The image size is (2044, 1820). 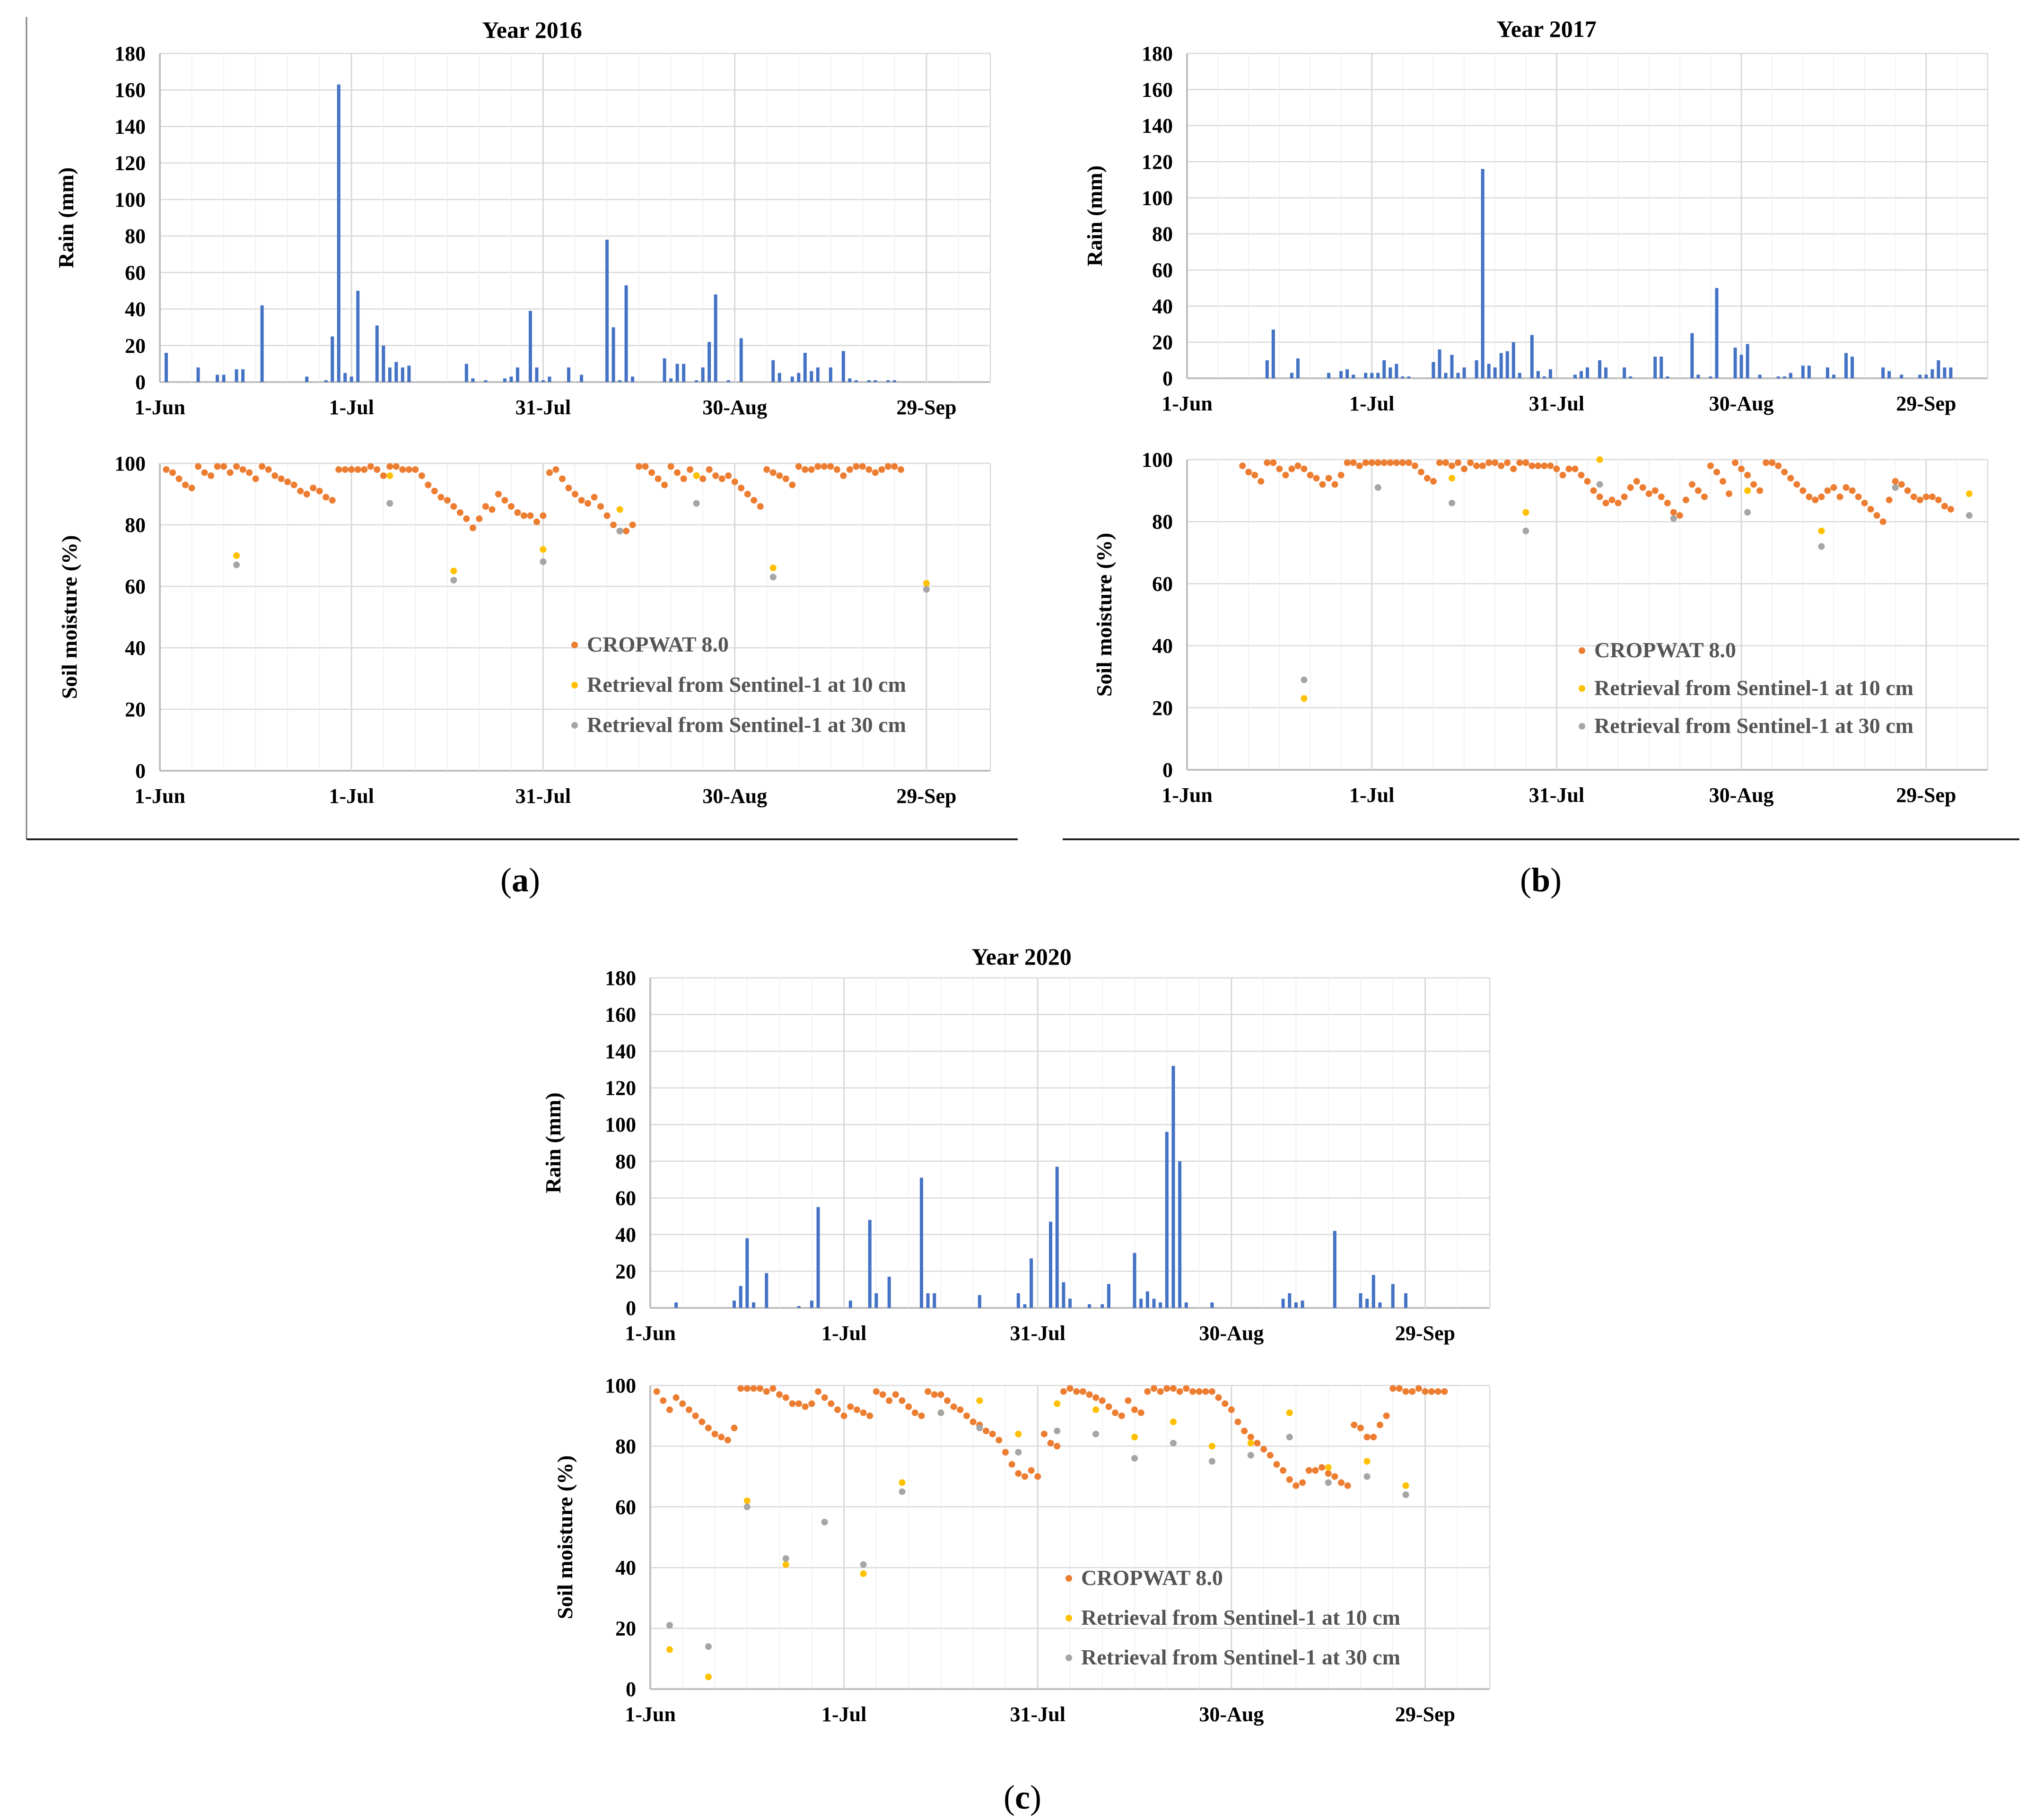 What do you see at coordinates (1162, 708) in the screenshot?
I see `soil-ytick-label-b: 20` at bounding box center [1162, 708].